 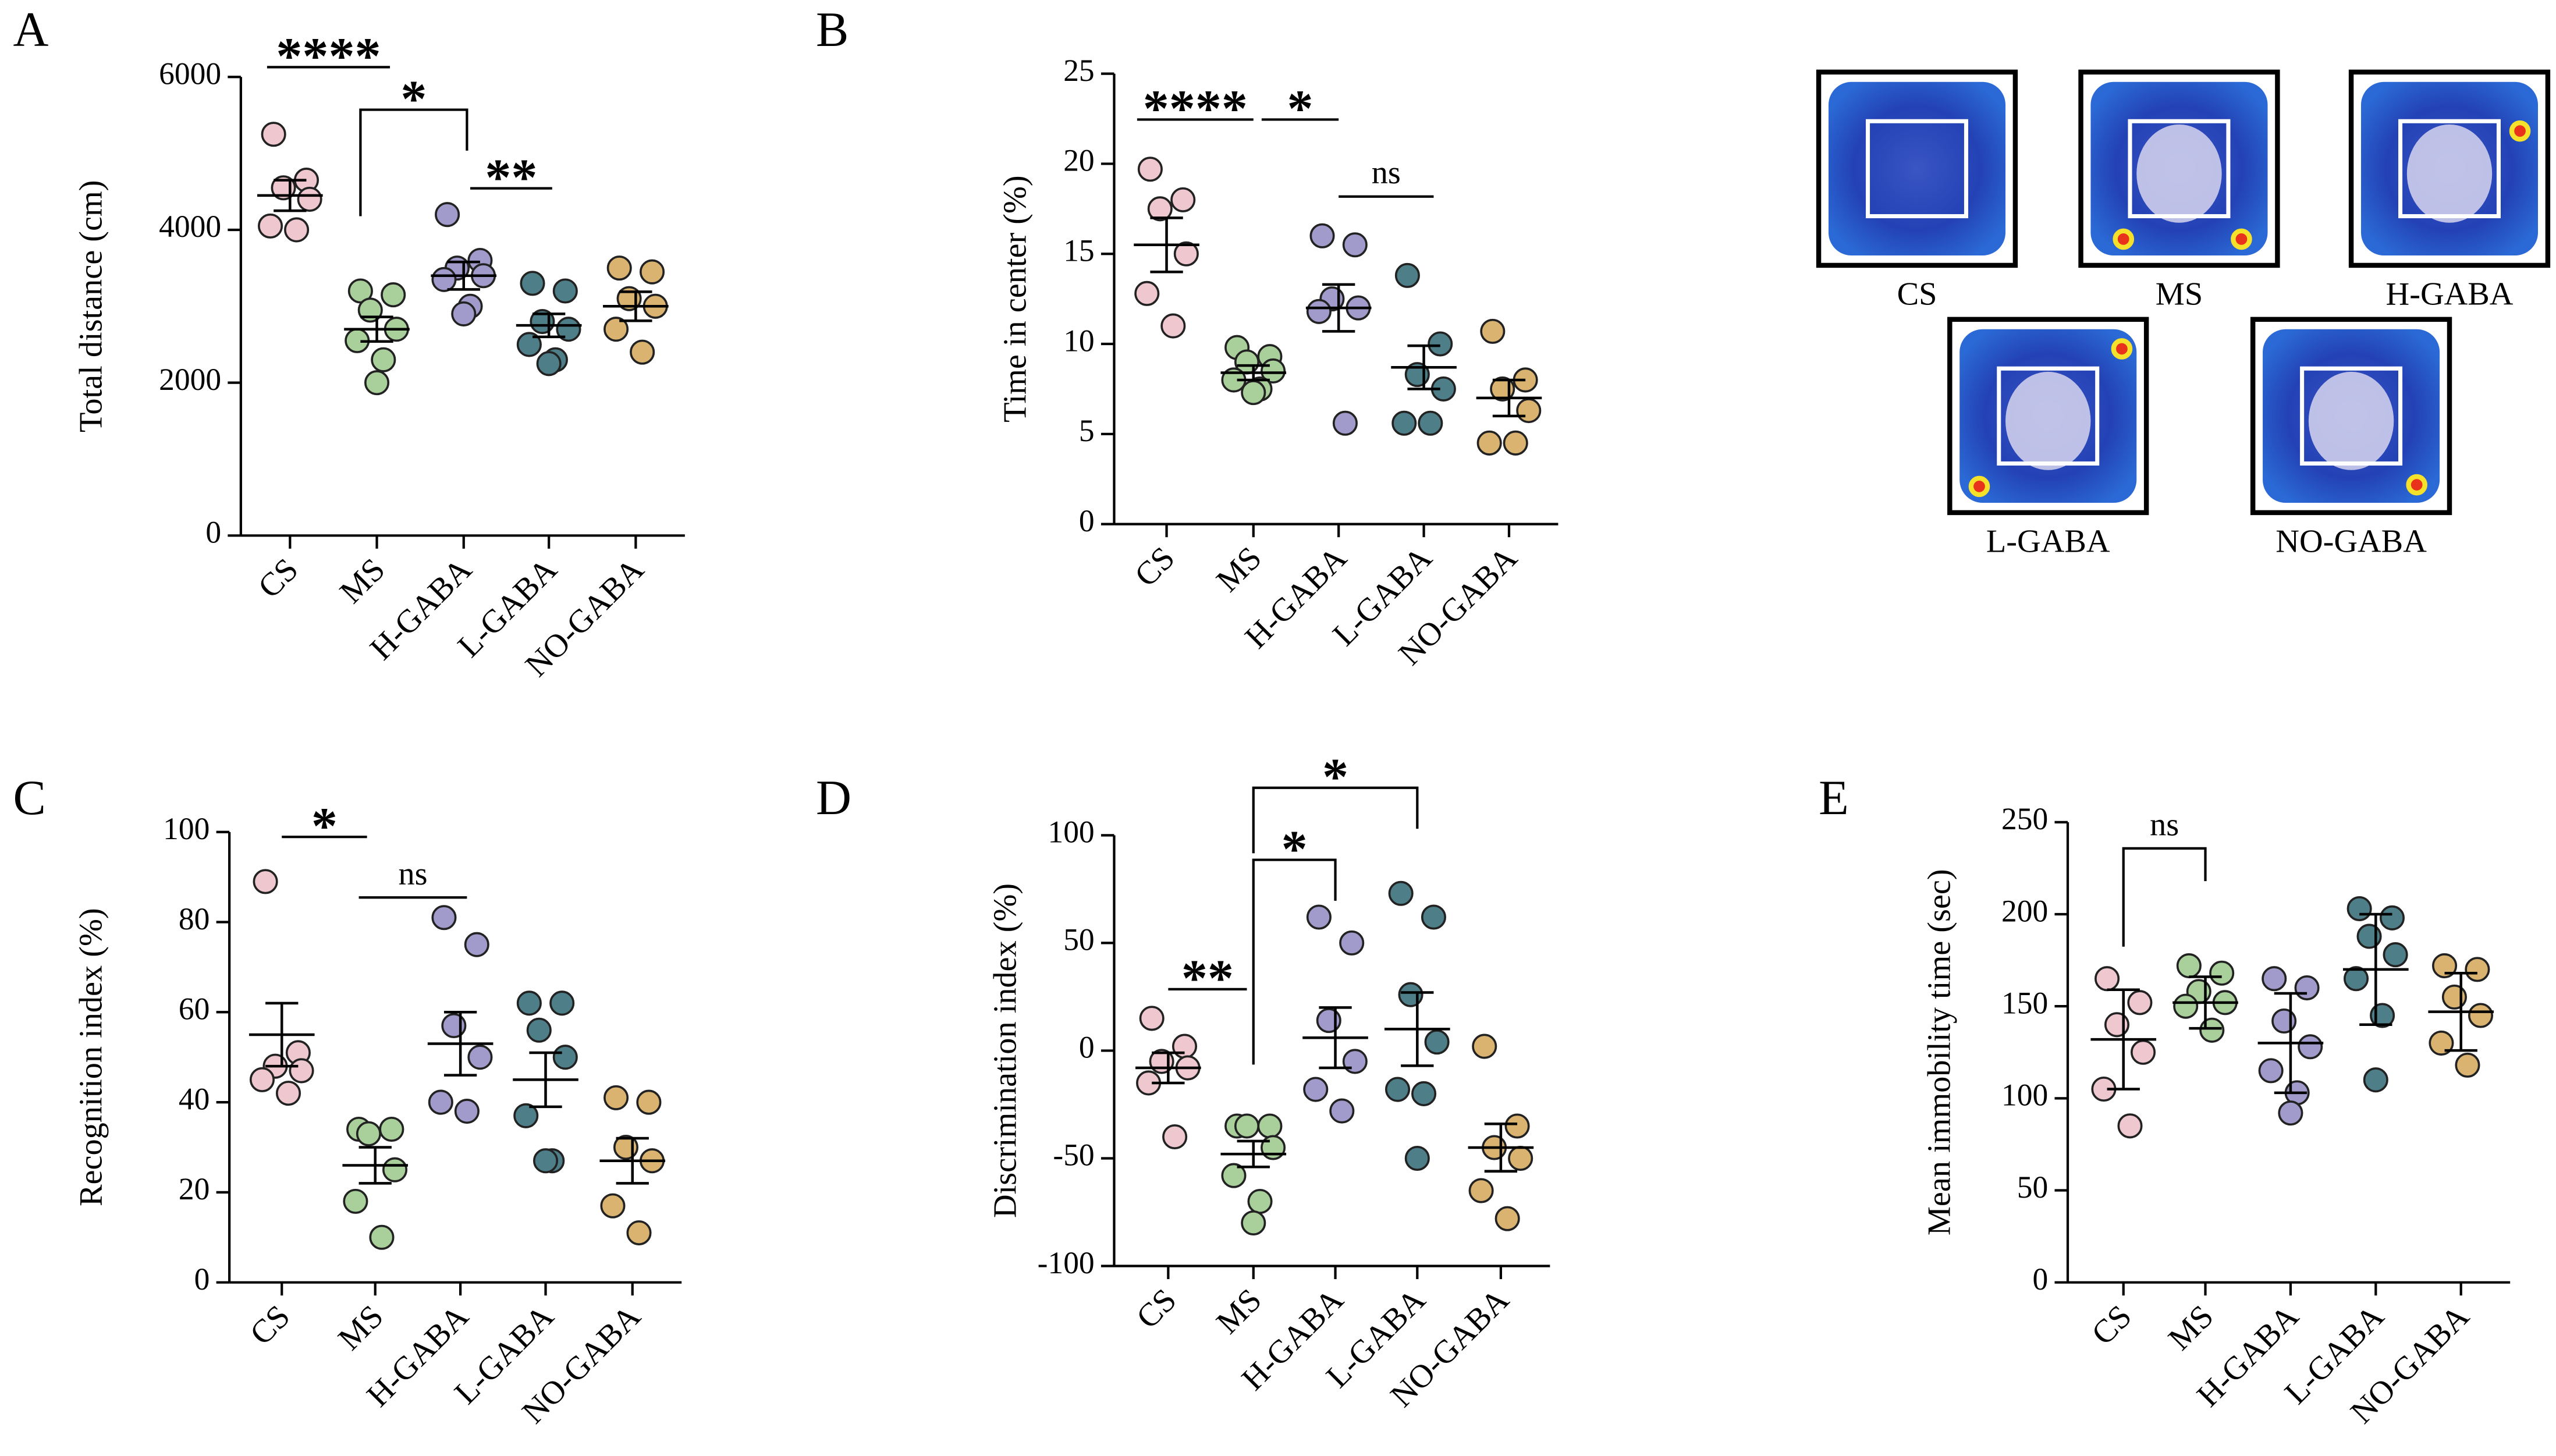 What do you see at coordinates (2024, 818) in the screenshot?
I see `y-tick-label: 250` at bounding box center [2024, 818].